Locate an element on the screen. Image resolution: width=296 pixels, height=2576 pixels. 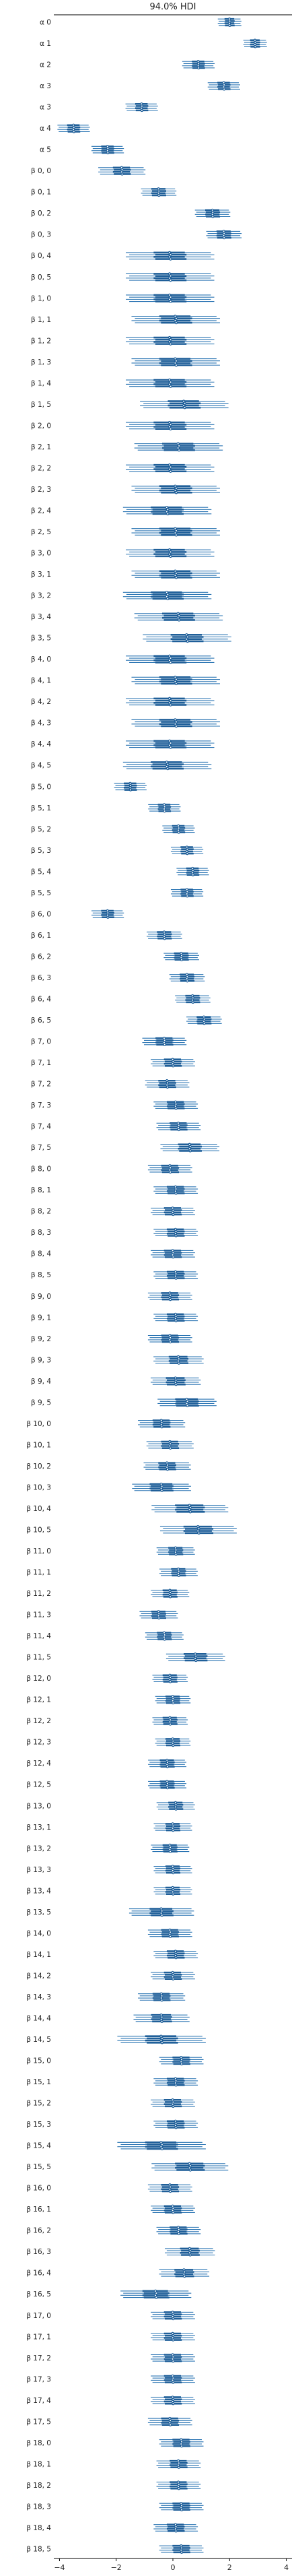
y-tick-label: β 11, 1 is located at coordinates (38, 1573).